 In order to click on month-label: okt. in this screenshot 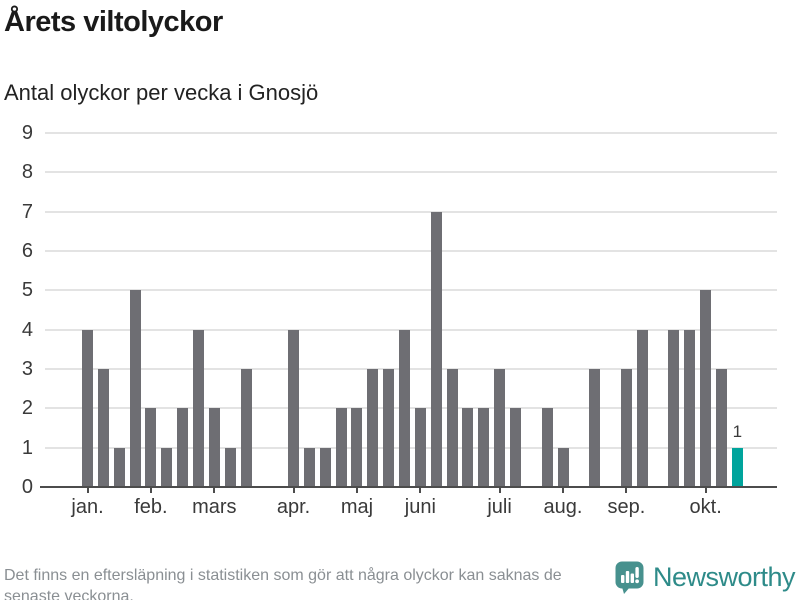, I will do `click(705, 507)`.